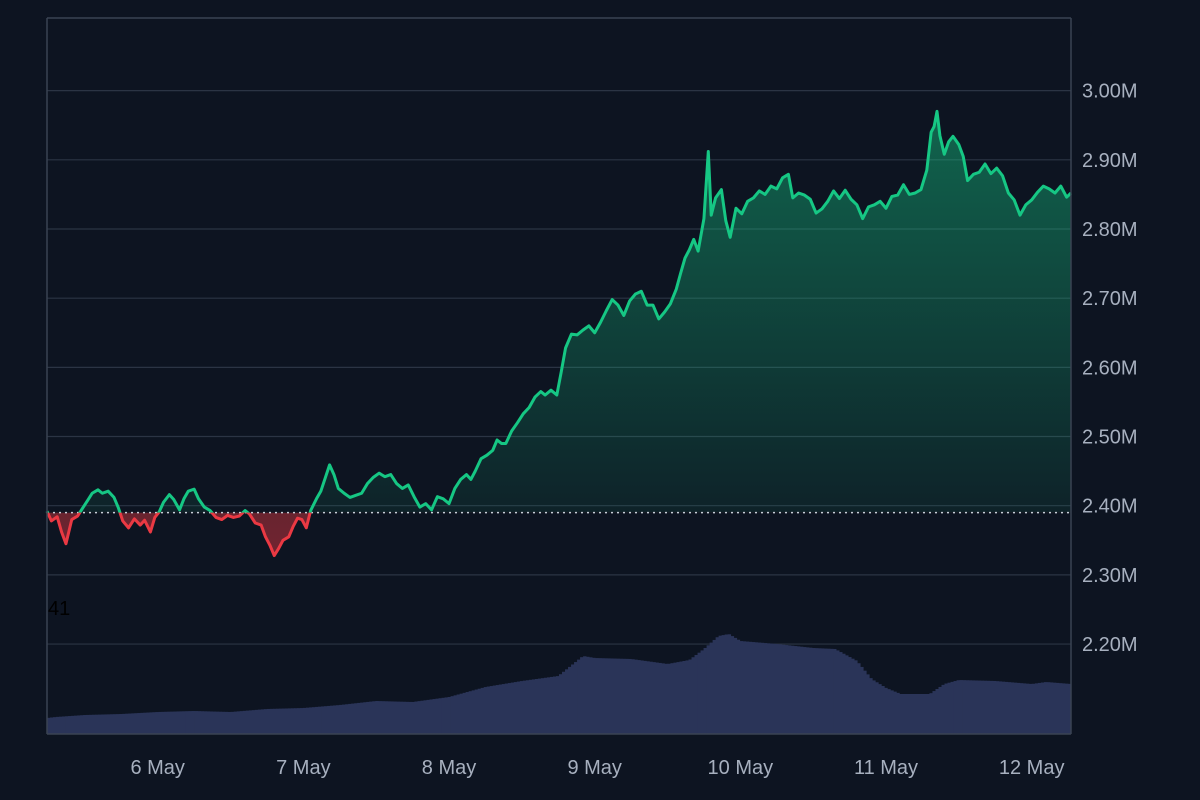  Describe the element at coordinates (157, 768) in the screenshot. I see `x-tick-label: 6 May` at that location.